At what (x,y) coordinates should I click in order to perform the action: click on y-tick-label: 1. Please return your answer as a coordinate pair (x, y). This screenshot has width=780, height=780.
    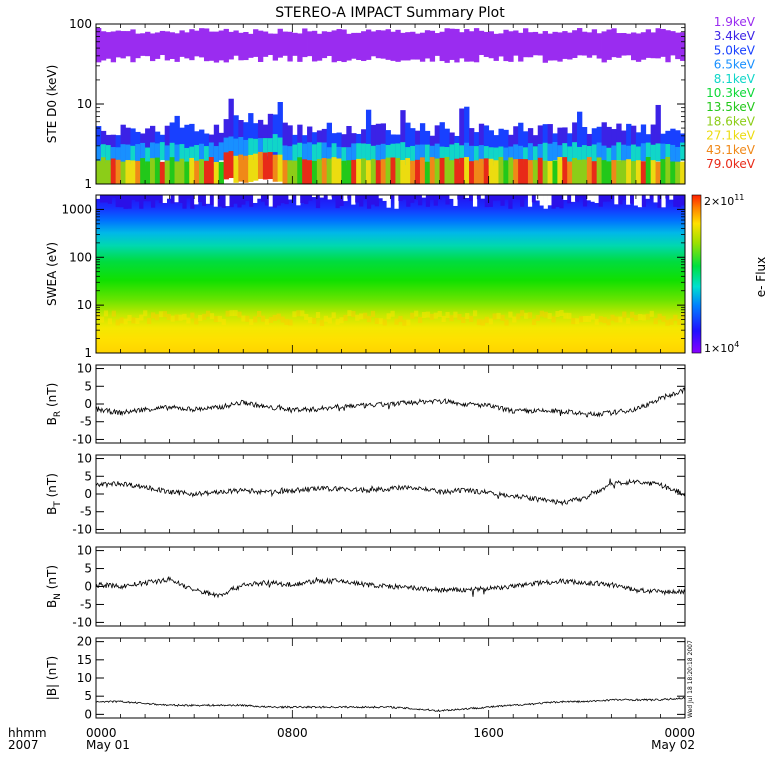
    Looking at the image, I should click on (88, 184).